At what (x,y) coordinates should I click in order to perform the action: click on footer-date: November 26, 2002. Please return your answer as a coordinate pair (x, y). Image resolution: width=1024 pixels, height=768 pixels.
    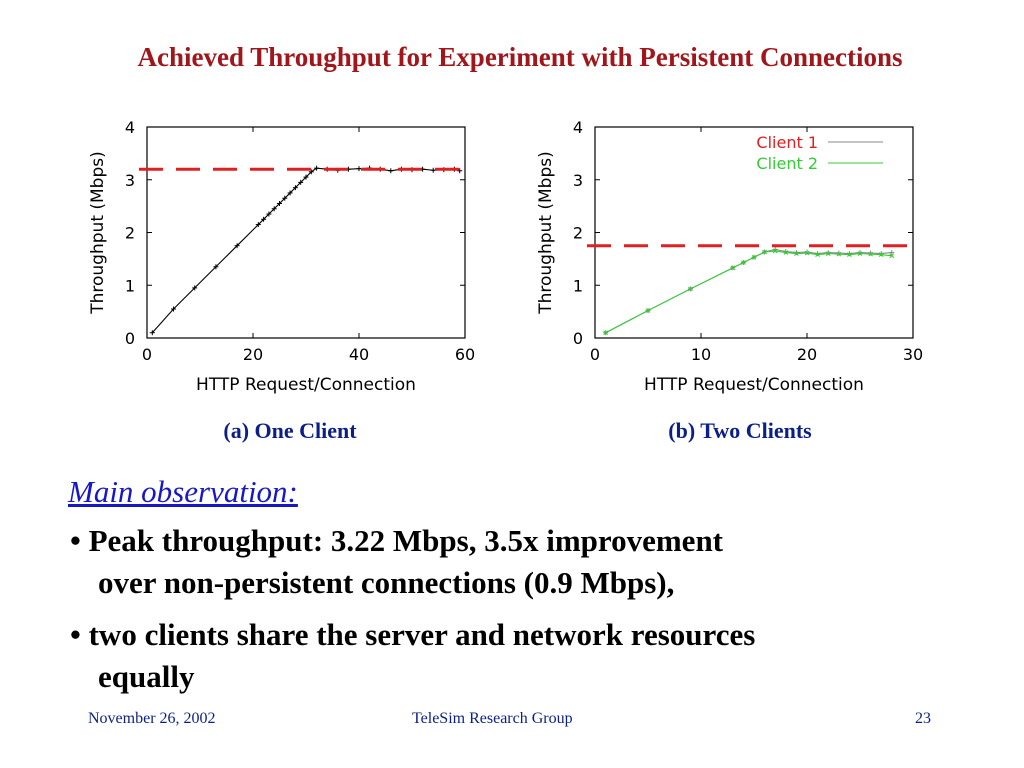
    Looking at the image, I should click on (152, 718).